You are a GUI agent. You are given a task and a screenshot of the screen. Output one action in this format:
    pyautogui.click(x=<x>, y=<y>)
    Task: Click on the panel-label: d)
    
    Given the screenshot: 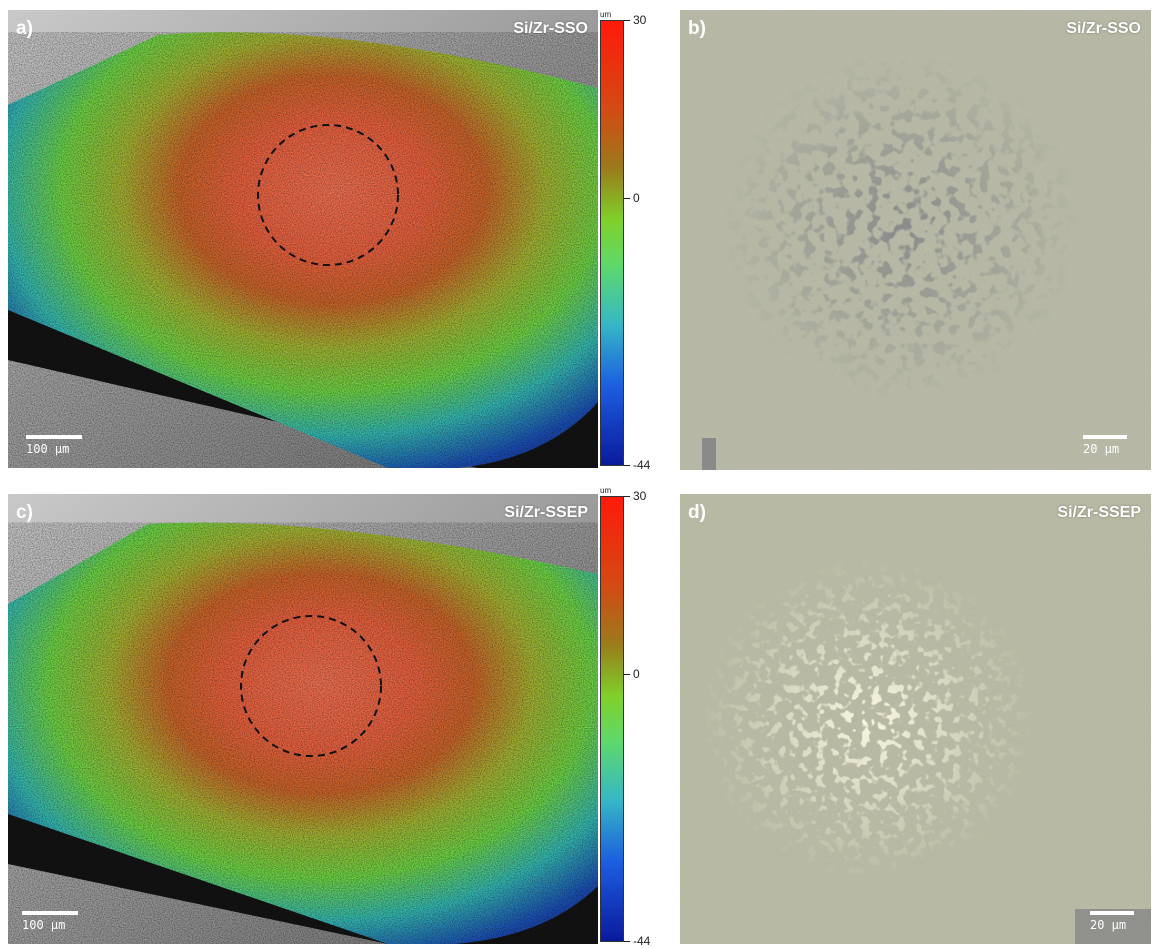 What is the action you would take?
    pyautogui.click(x=697, y=512)
    